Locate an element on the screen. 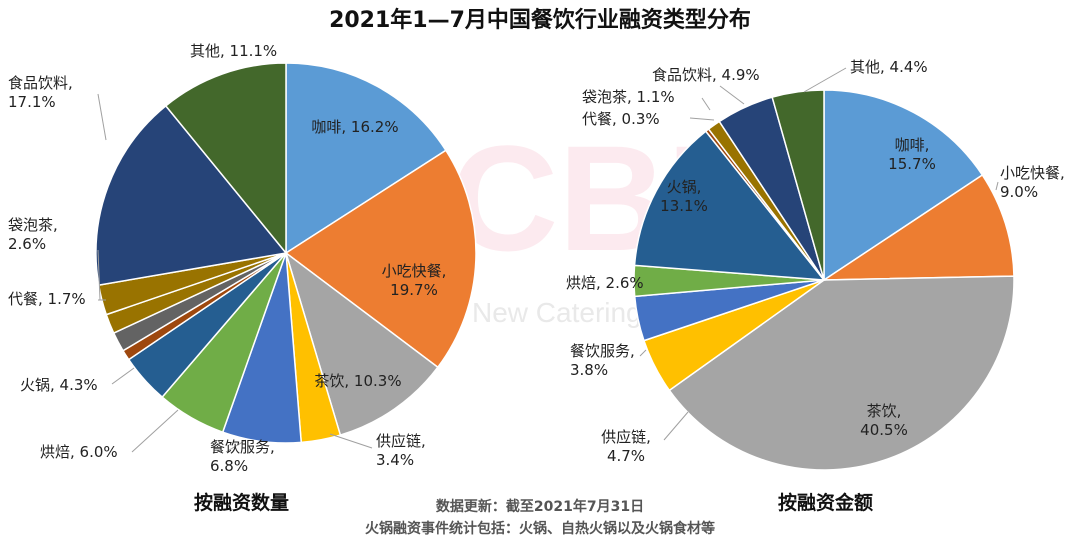 The width and height of the screenshot is (1080, 540). data-label: 咖啡, 16.2% is located at coordinates (354, 127).